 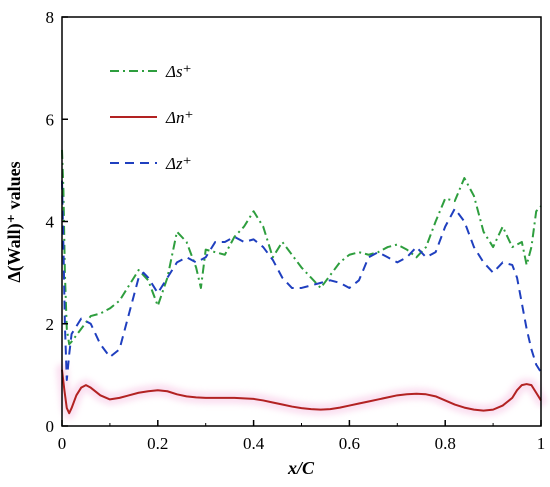 What do you see at coordinates (50, 119) in the screenshot?
I see `y-tick-label-3: 6` at bounding box center [50, 119].